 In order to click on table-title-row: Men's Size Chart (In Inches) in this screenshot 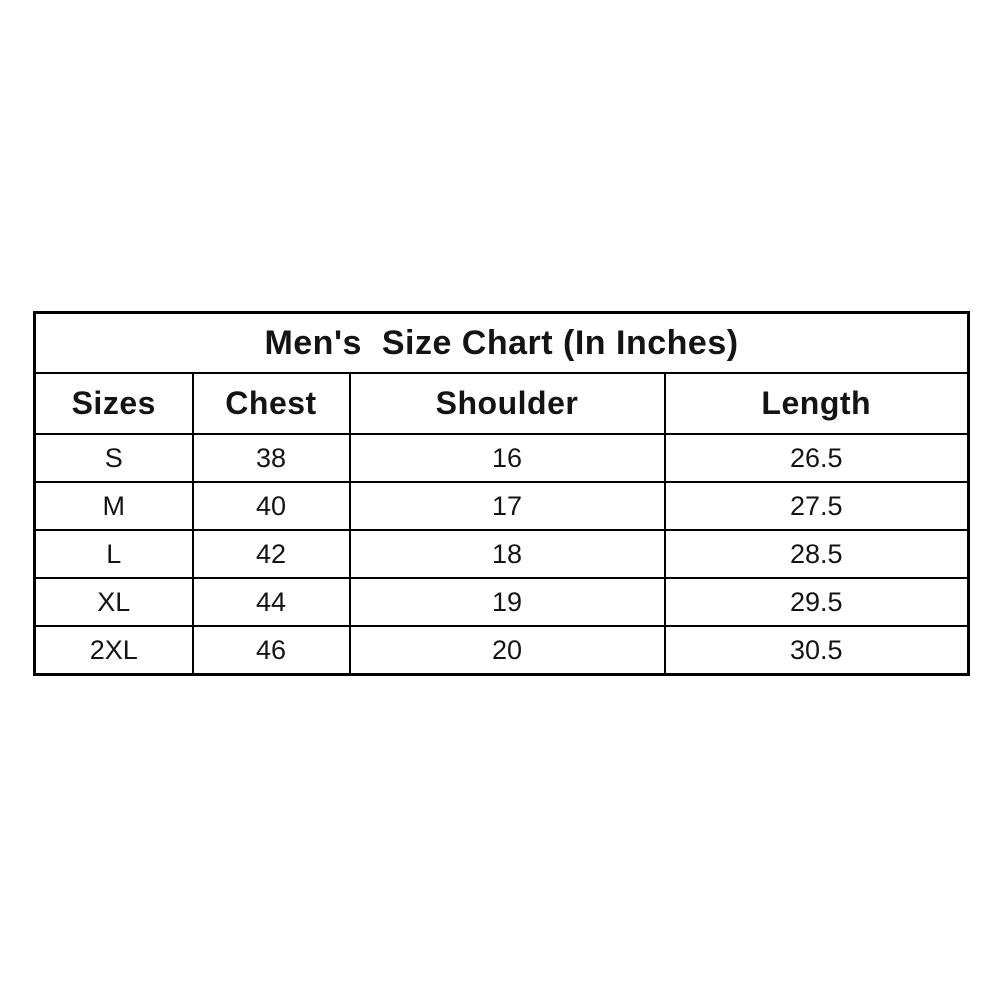, I will do `click(501, 342)`.